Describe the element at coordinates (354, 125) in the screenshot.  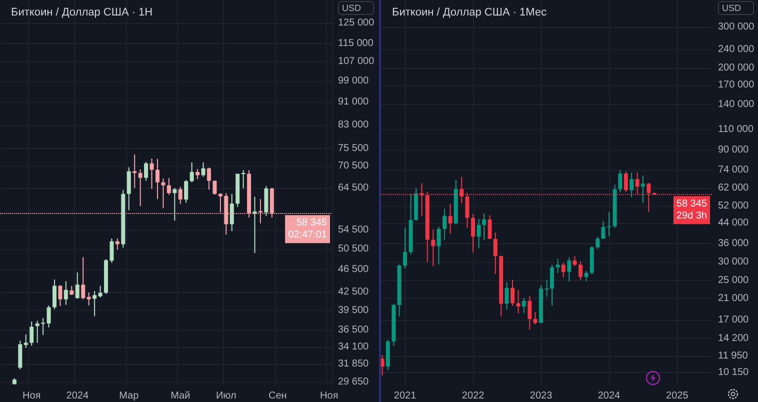
I see `y-tick-label: 83 000` at that location.